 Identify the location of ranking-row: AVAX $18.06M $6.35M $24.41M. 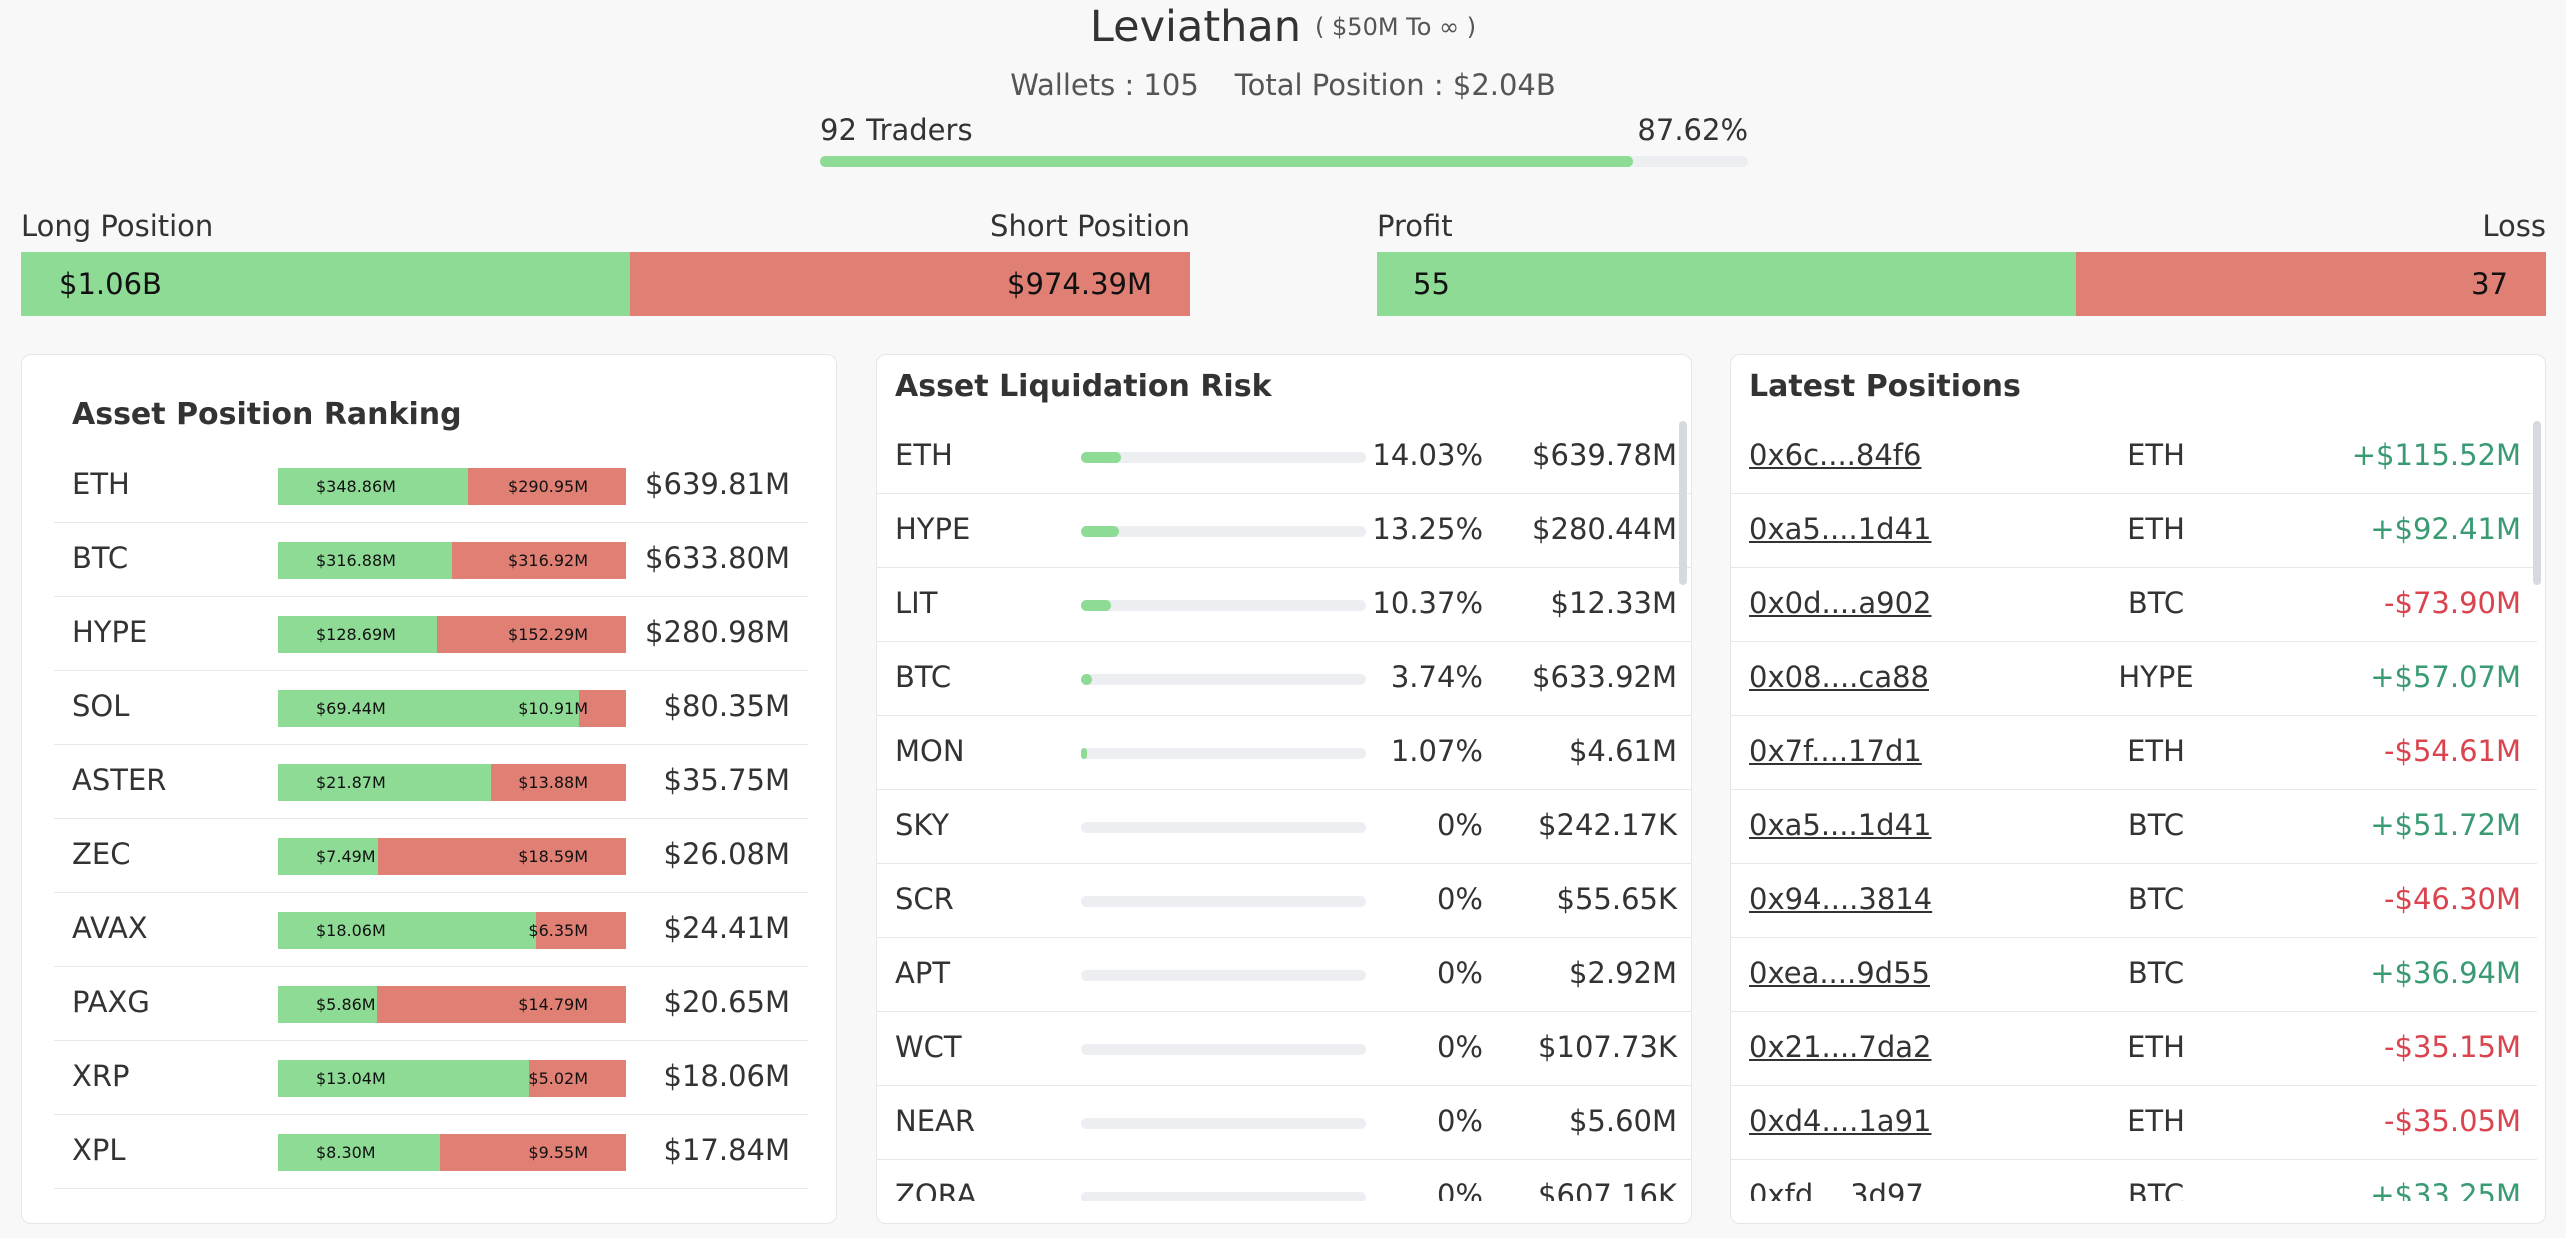
(431, 930).